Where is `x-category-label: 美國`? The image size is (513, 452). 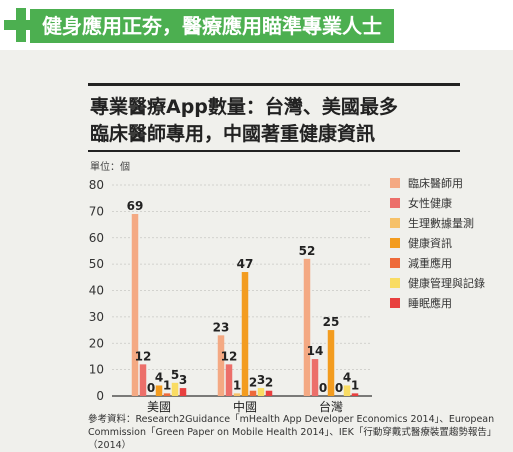
x-category-label: 美國 is located at coordinates (159, 407).